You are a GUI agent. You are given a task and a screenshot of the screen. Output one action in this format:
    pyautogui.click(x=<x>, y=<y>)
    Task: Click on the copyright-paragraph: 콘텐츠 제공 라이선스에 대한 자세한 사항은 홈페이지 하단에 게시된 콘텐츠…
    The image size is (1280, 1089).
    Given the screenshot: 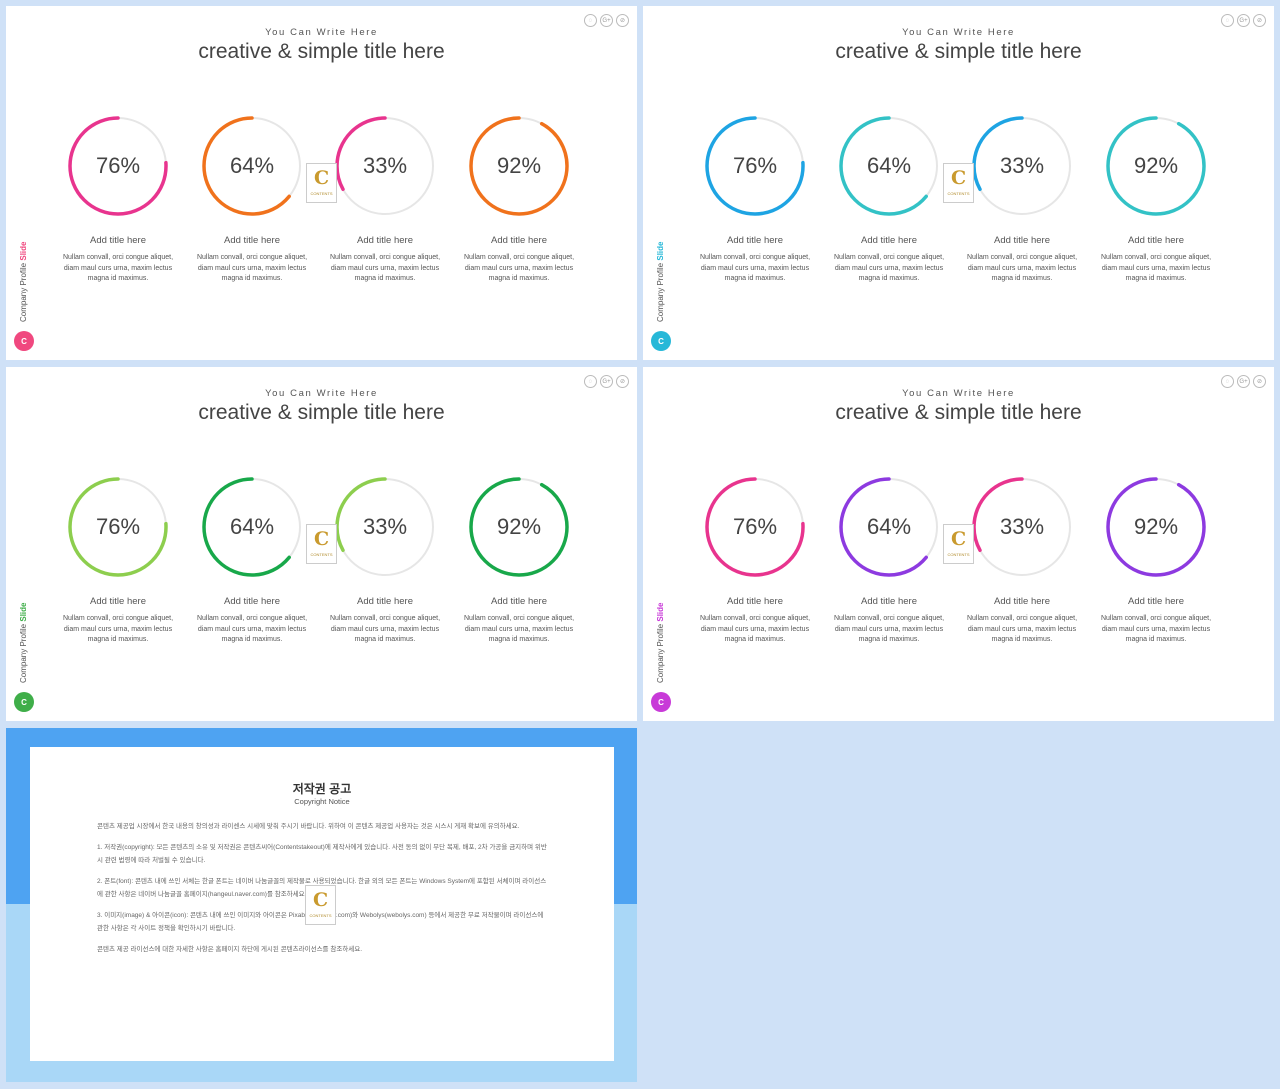 What is the action you would take?
    pyautogui.click(x=230, y=949)
    